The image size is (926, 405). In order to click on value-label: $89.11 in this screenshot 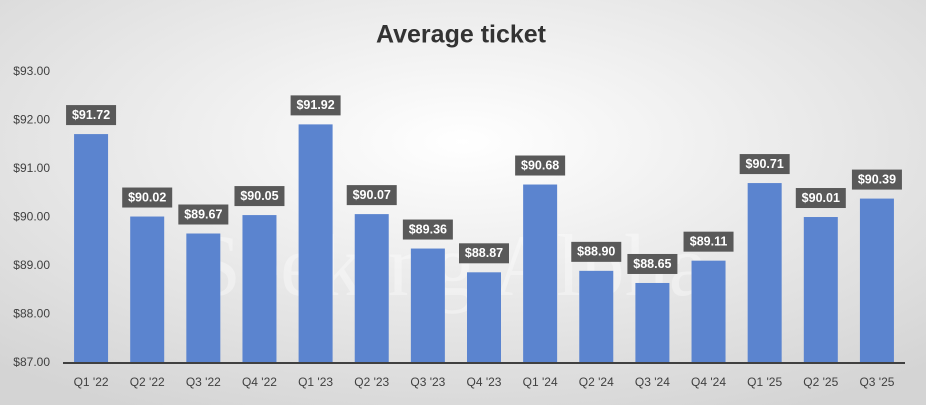, I will do `click(709, 241)`.